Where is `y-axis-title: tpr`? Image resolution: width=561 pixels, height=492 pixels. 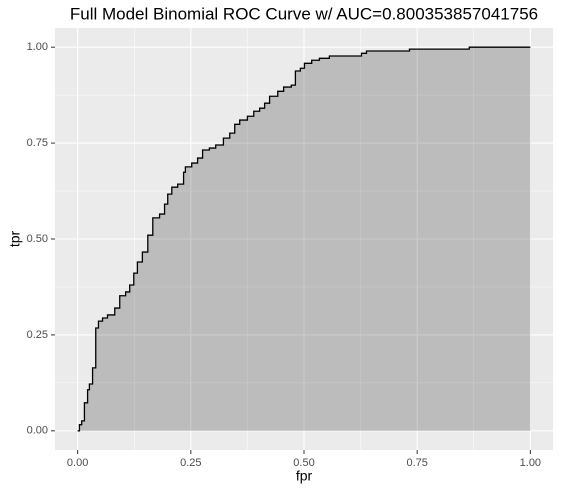 y-axis-title: tpr is located at coordinates (15, 238).